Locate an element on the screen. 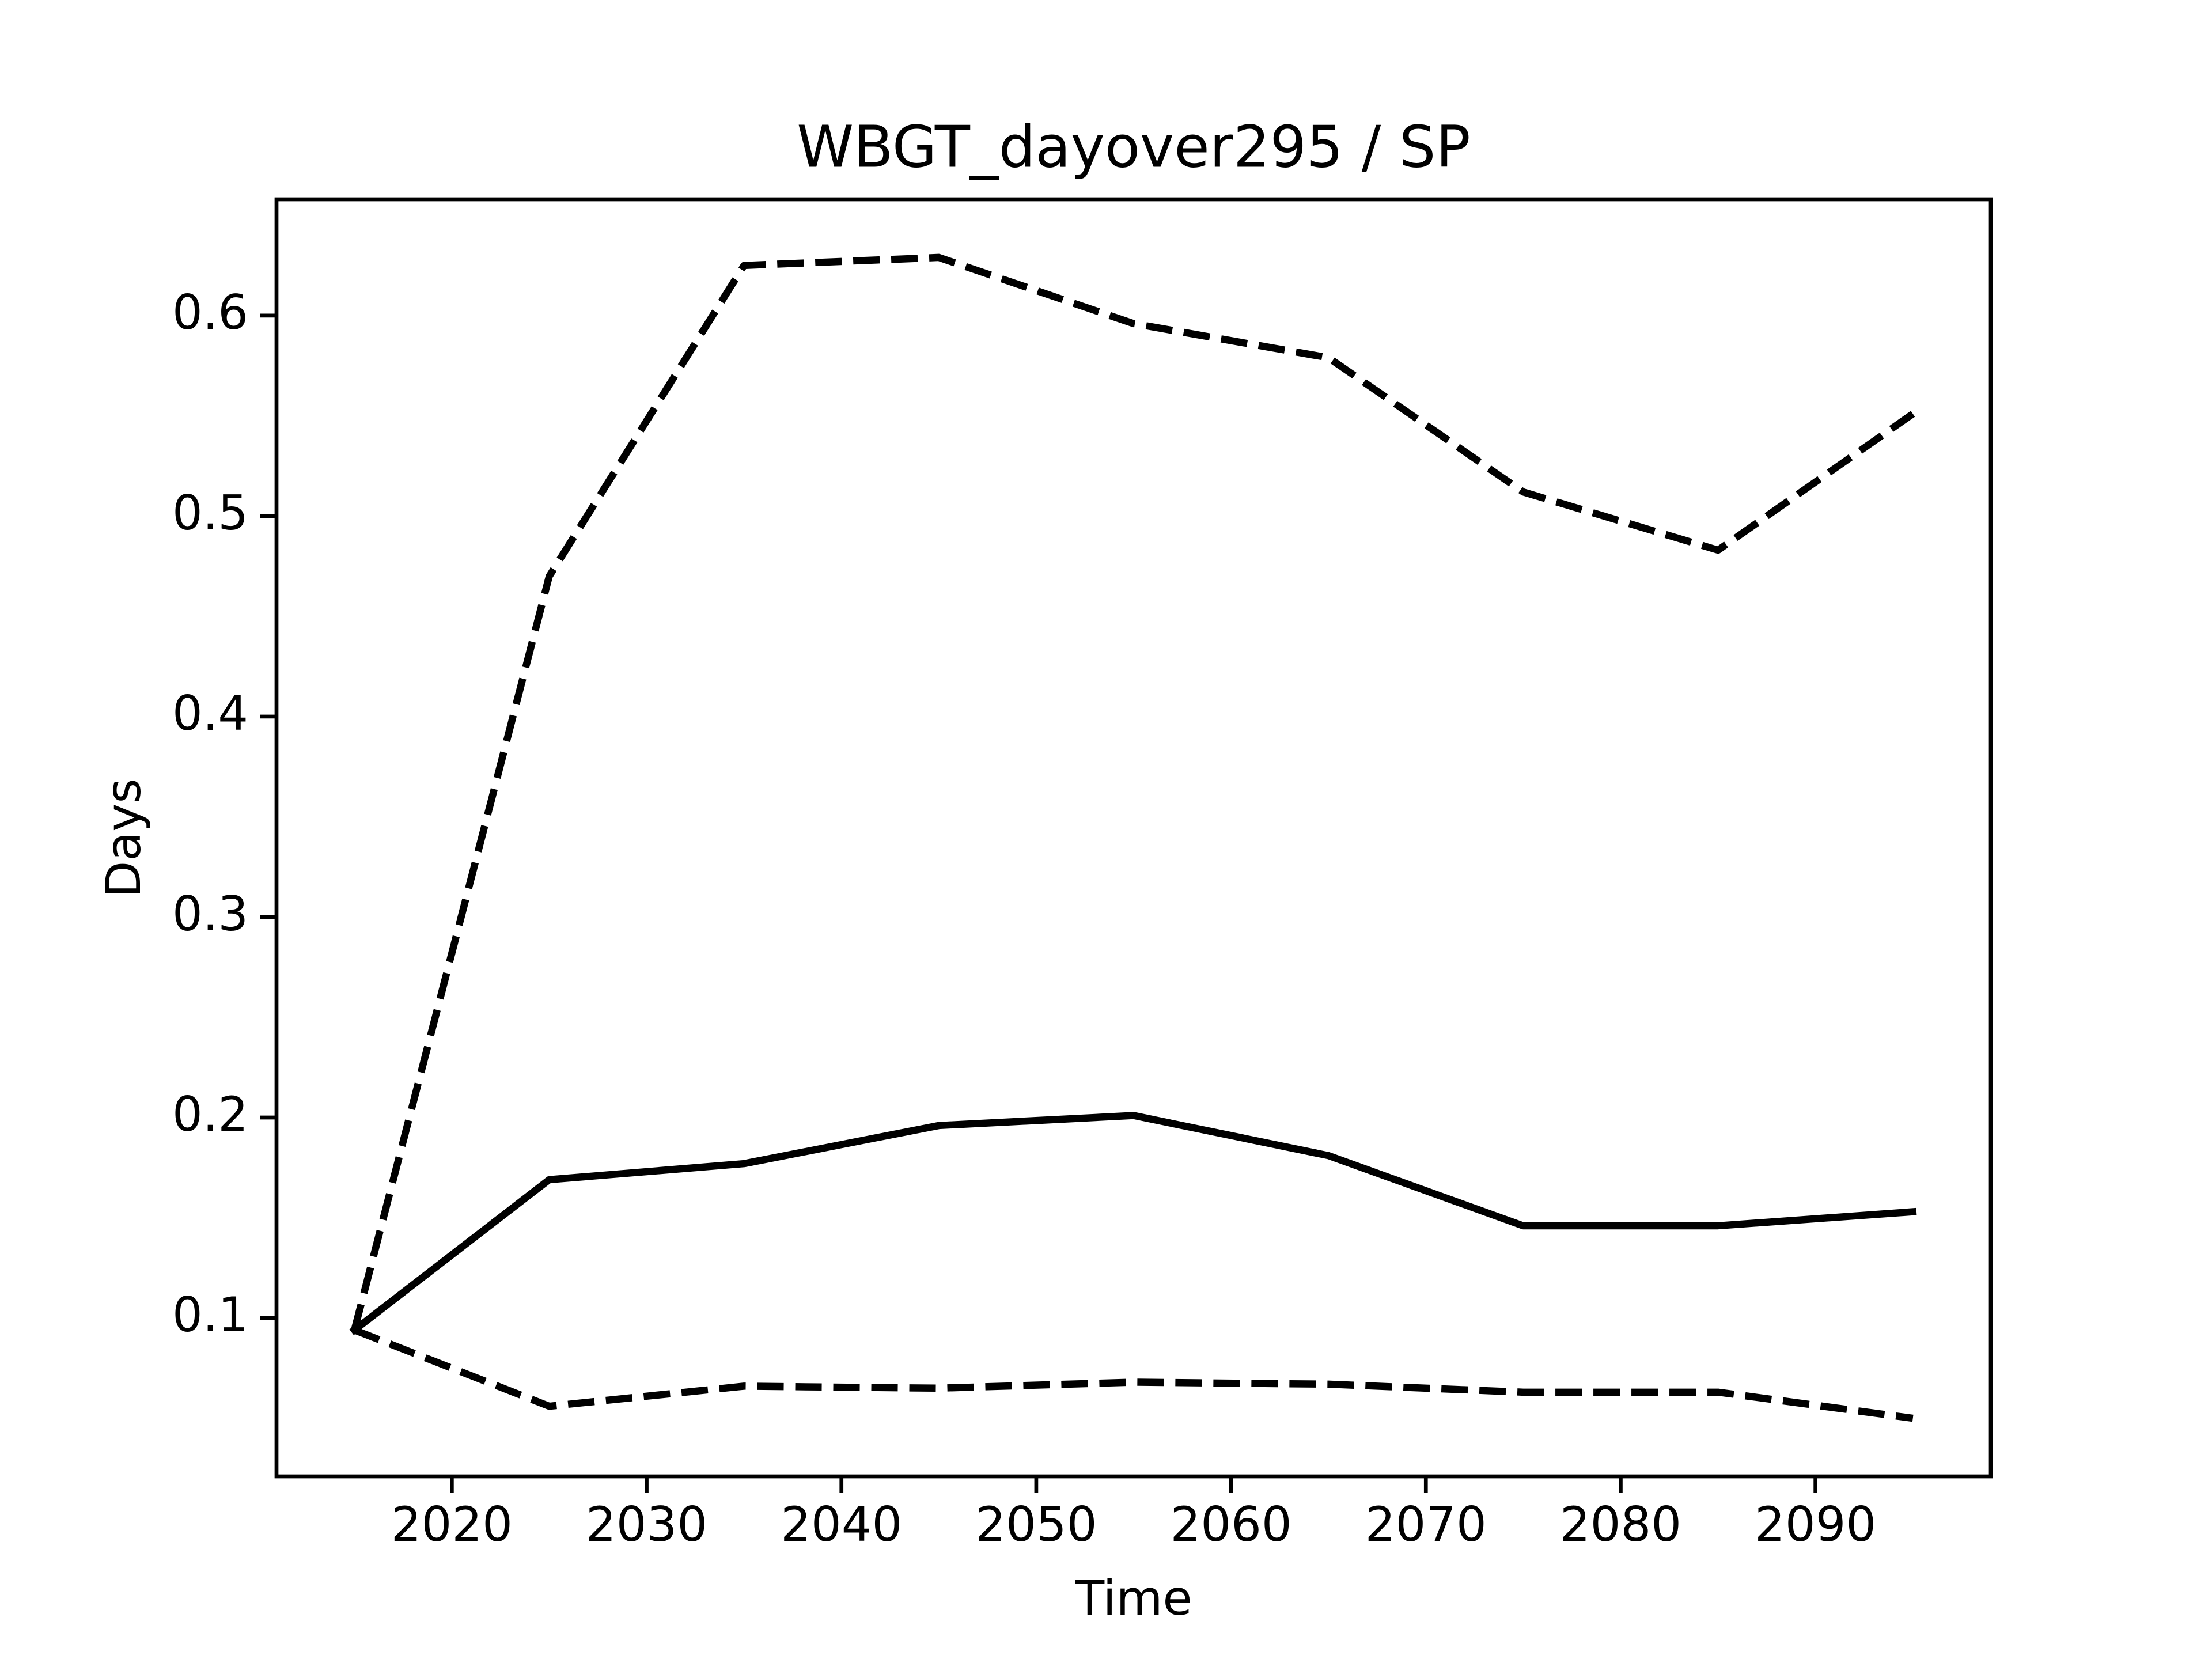 This screenshot has height=1659, width=2212. y-tick-label: 0.5 is located at coordinates (210, 513).